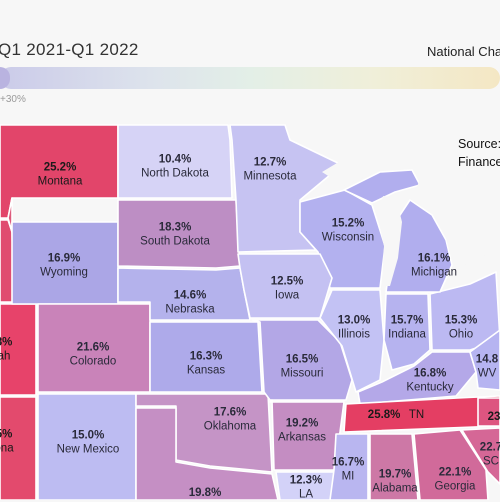 The height and width of the screenshot is (502, 500). What do you see at coordinates (190, 295) in the screenshot?
I see `change-nebraska: 14.6%` at bounding box center [190, 295].